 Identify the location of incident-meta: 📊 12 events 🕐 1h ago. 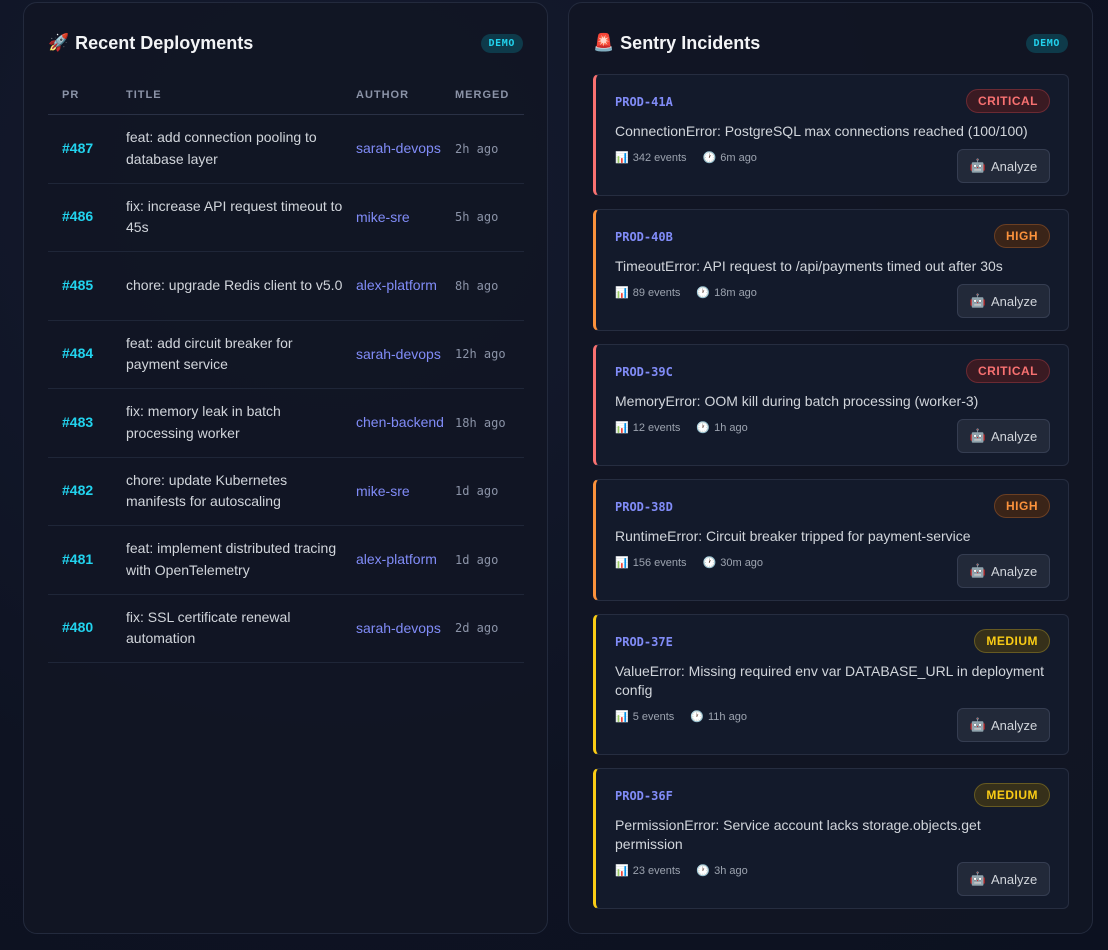
(681, 428).